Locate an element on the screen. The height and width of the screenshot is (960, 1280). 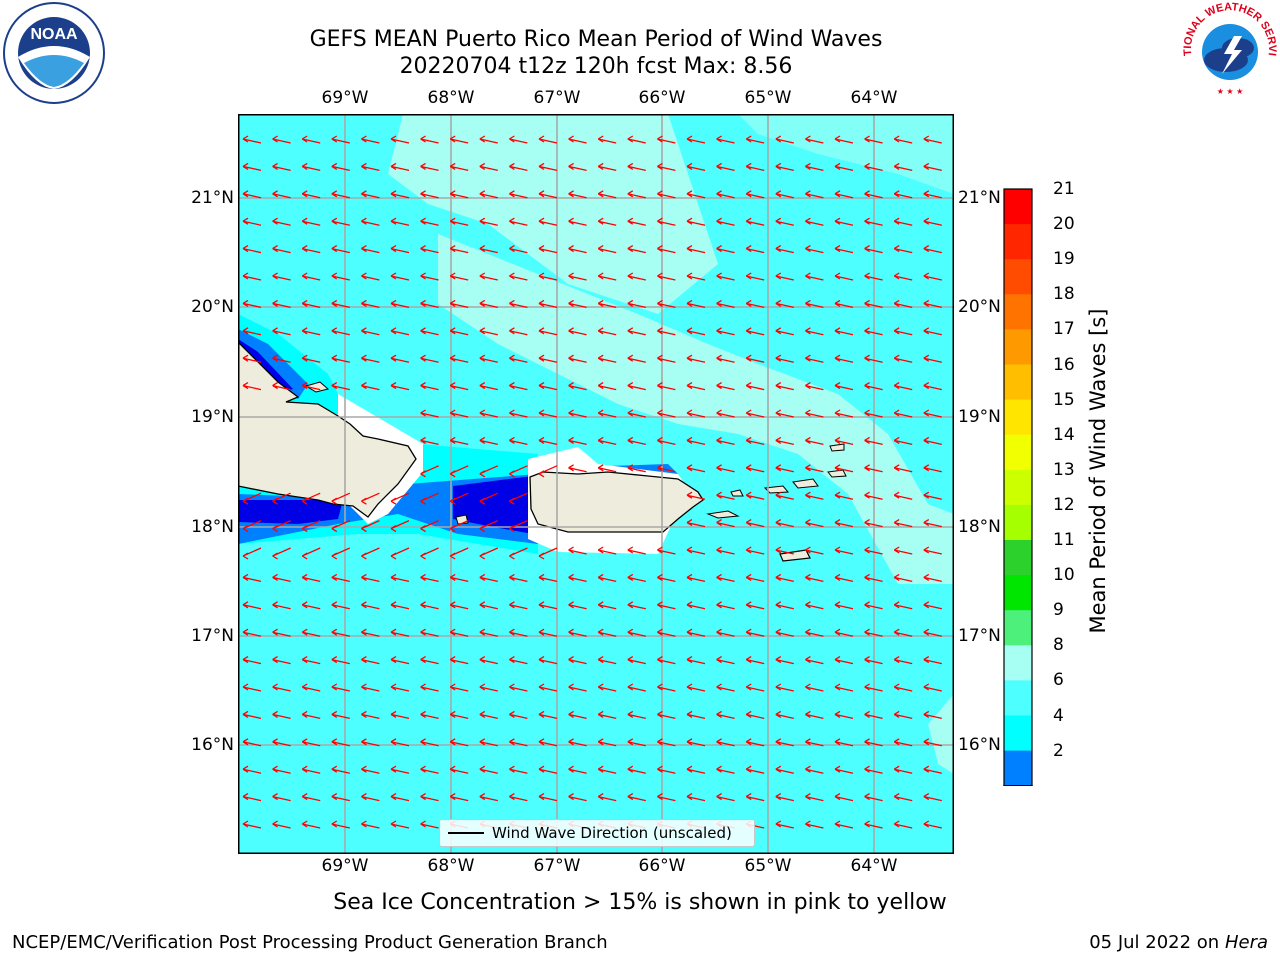
colorbar-tick-label: 11 is located at coordinates (1064, 540).